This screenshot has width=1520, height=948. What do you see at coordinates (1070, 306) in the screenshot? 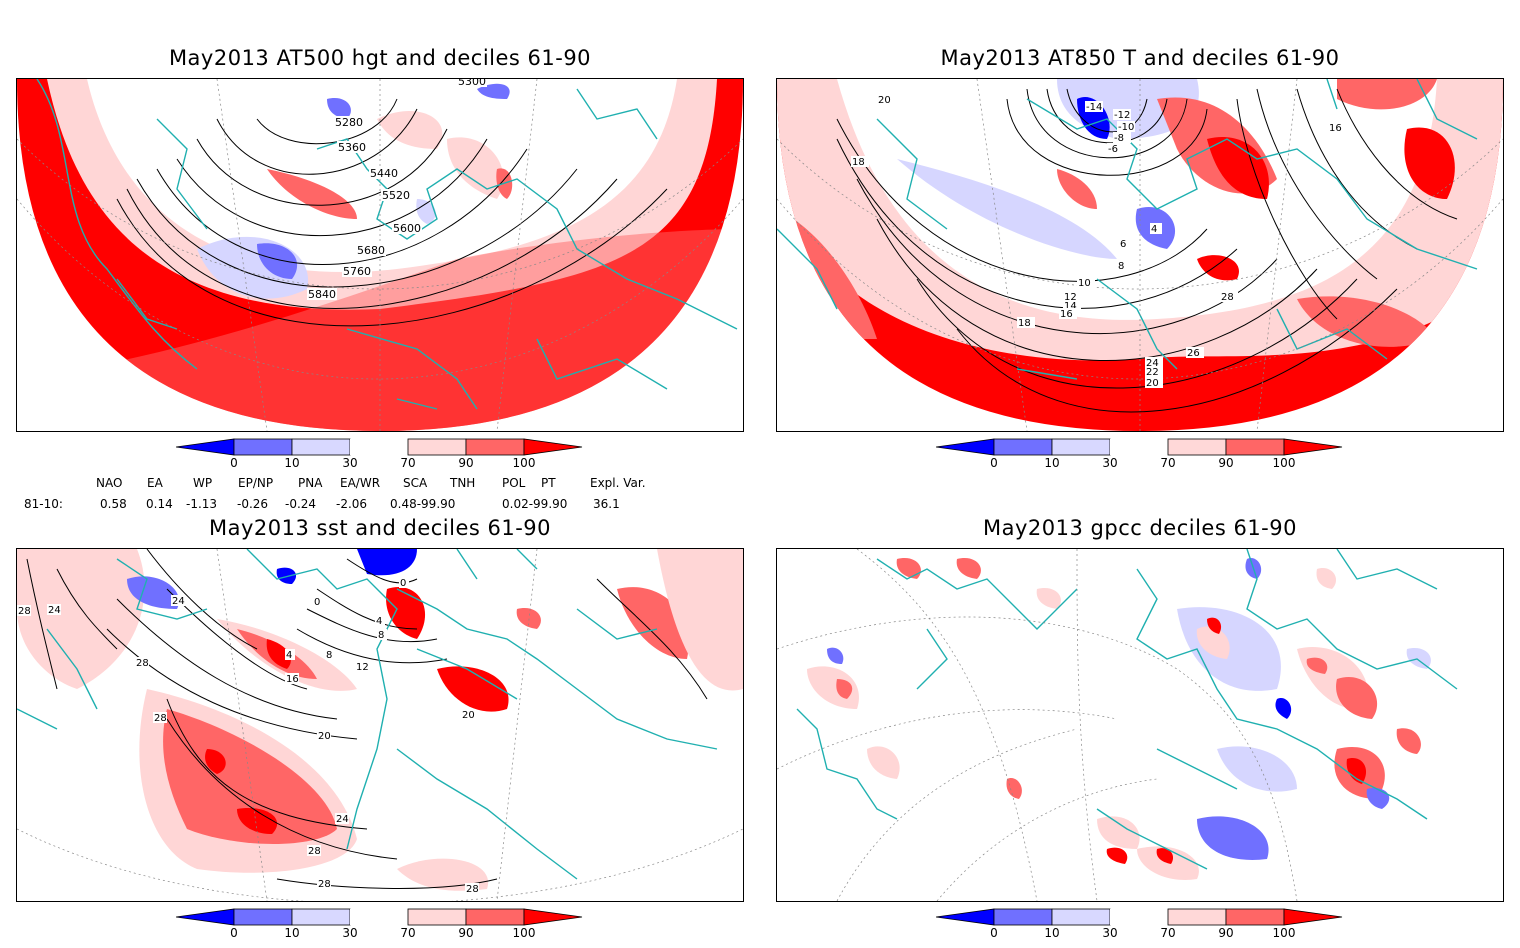
I see `contour-label: 14` at bounding box center [1070, 306].